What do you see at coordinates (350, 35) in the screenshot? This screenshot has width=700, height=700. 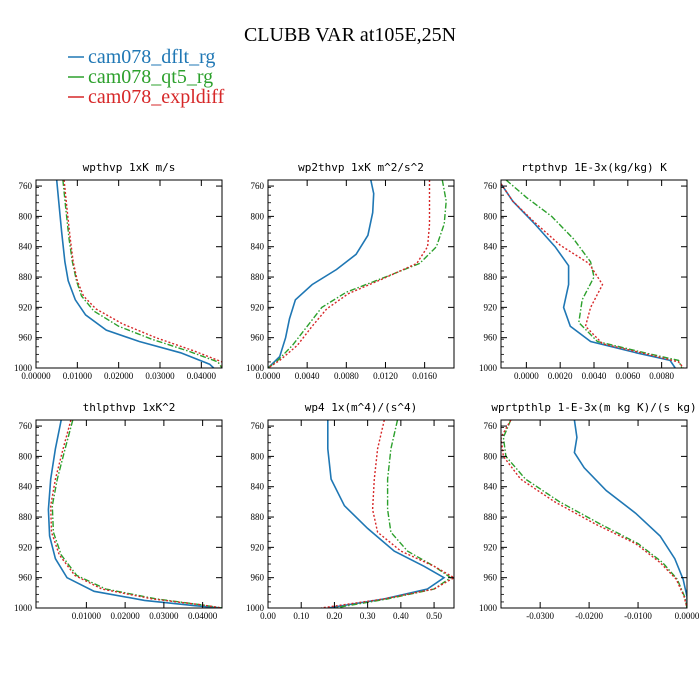 I see `figure-title: CLUBB VAR at105E,25N` at bounding box center [350, 35].